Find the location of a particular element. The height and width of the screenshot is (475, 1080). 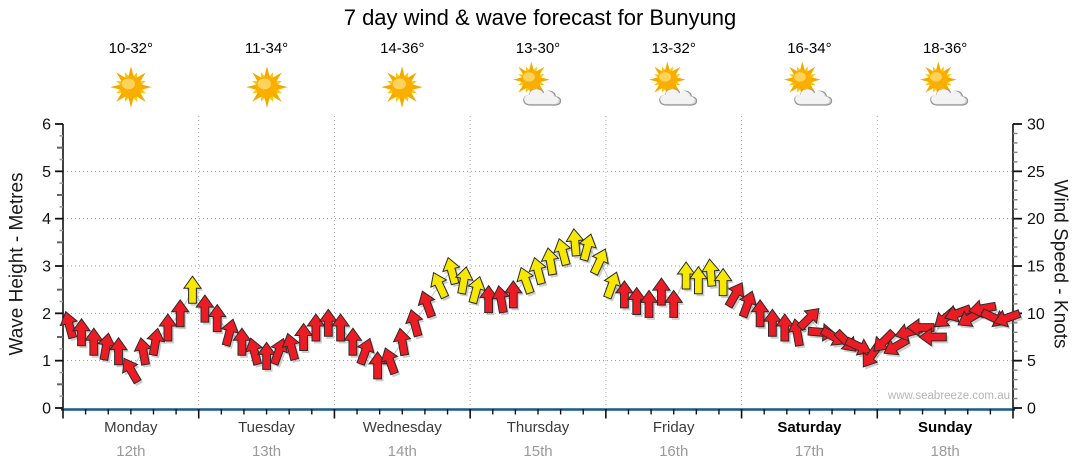

right-axis-tick-label: 5 is located at coordinates (1031, 361).